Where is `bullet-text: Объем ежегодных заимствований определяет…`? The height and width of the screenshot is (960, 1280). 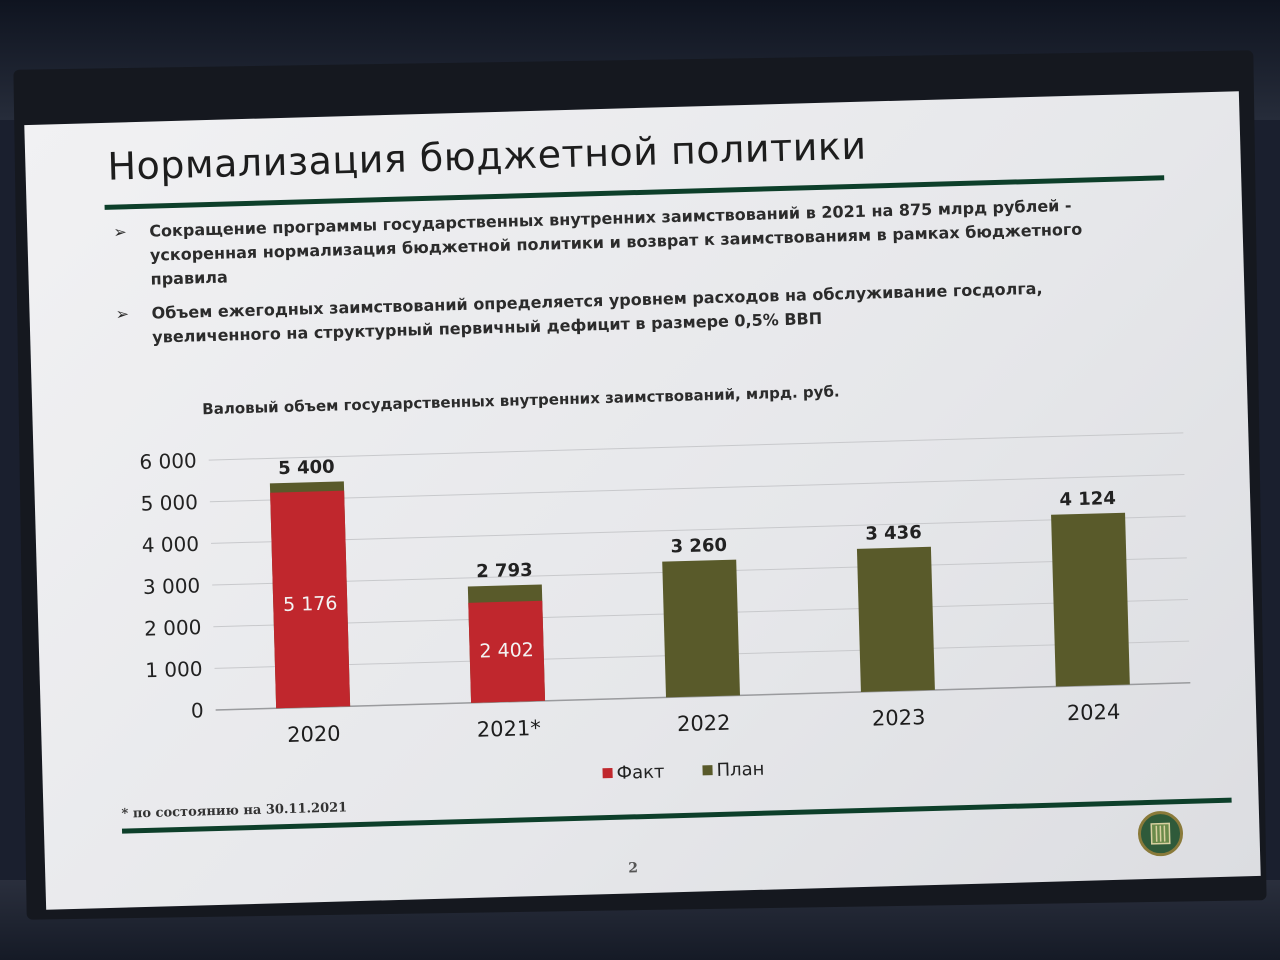
bullet-text: Объем ежегодных заимствований определяет… is located at coordinates (597, 312).